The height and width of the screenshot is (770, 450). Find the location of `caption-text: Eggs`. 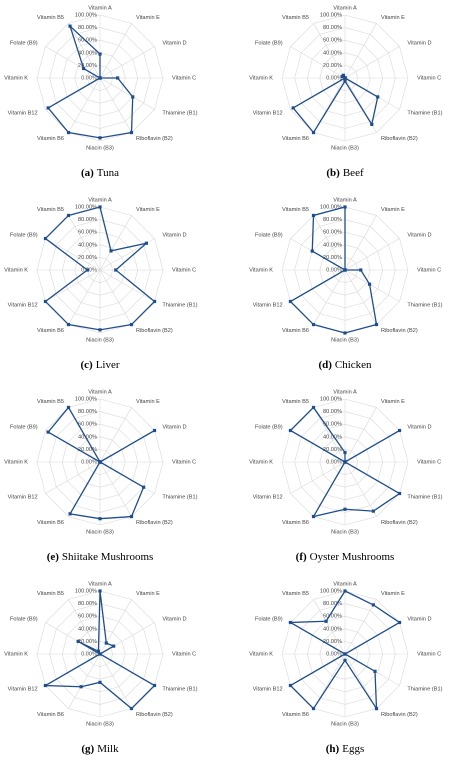

caption-text: Eggs is located at coordinates (353, 749).